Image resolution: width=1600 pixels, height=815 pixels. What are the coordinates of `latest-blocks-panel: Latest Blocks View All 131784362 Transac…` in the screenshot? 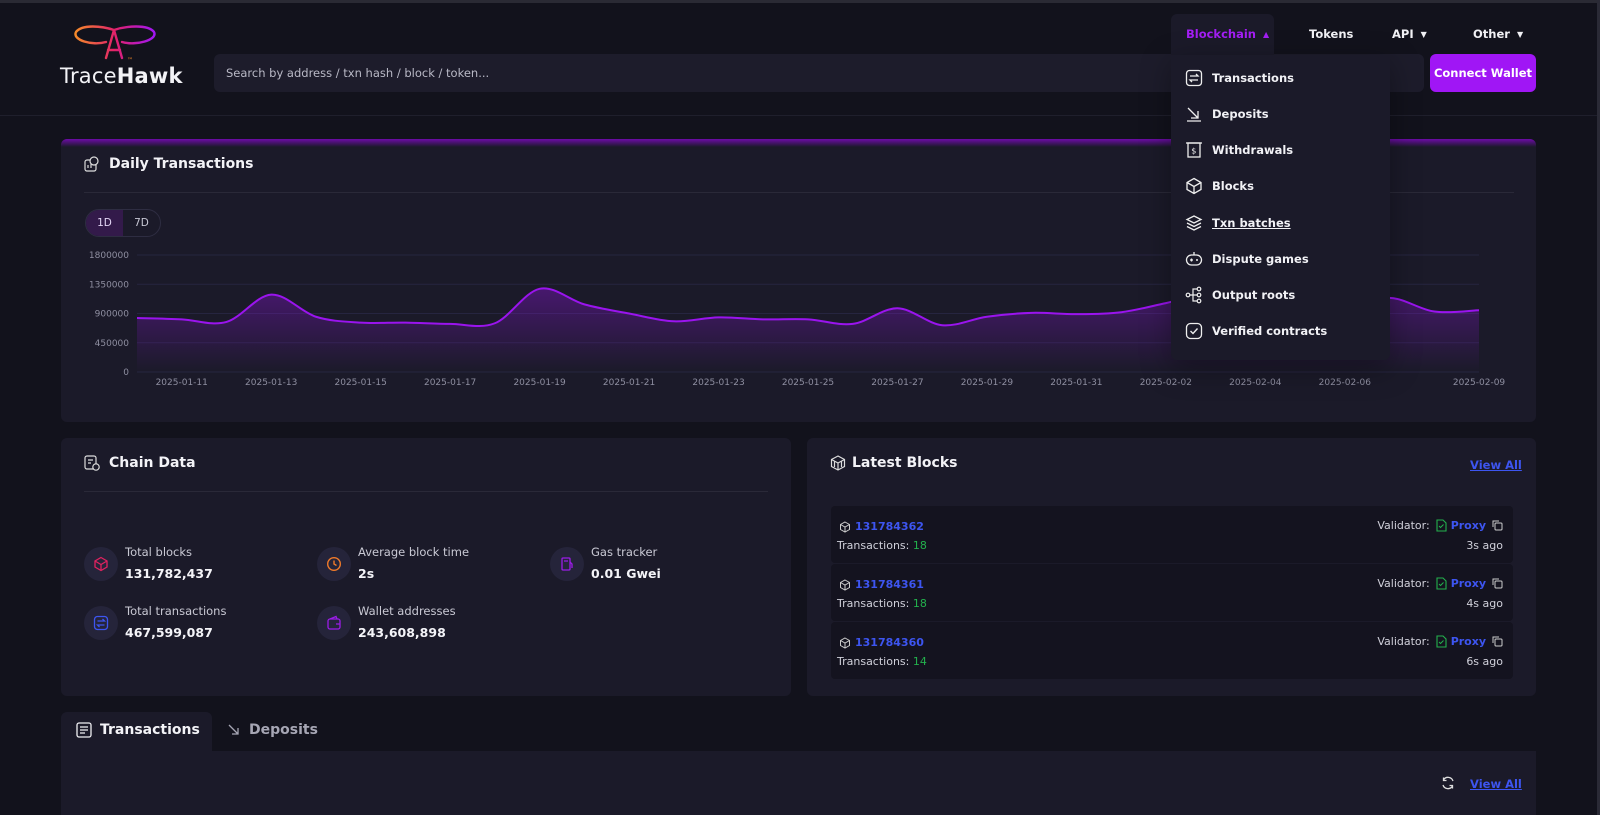 It's located at (1171, 567).